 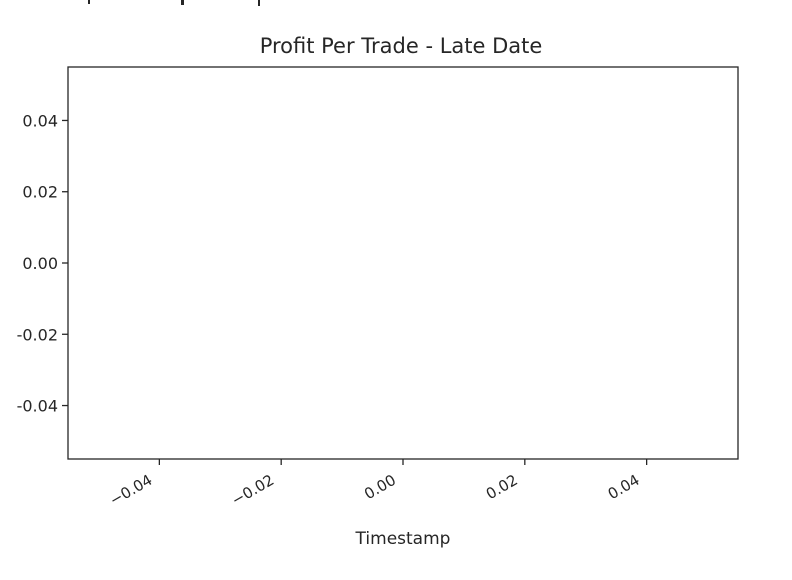 I want to click on x-axis-ticks: −0.04 −0.02 0.00 0.02 0.04, so click(x=377, y=484).